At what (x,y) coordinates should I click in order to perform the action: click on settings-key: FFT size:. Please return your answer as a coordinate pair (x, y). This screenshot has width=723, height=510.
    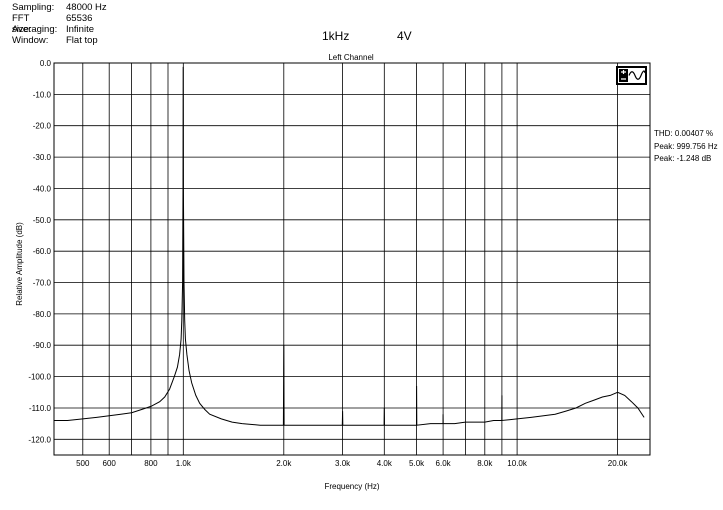
    Looking at the image, I should click on (22, 24).